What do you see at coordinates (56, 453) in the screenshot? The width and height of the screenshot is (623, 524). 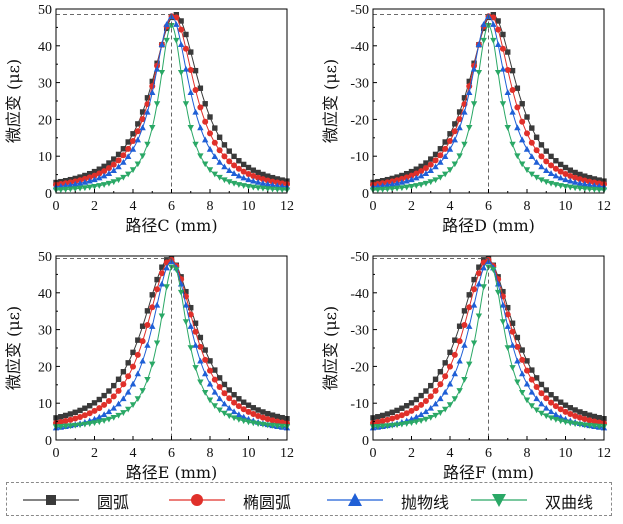 I see `x-tick-label: 0` at bounding box center [56, 453].